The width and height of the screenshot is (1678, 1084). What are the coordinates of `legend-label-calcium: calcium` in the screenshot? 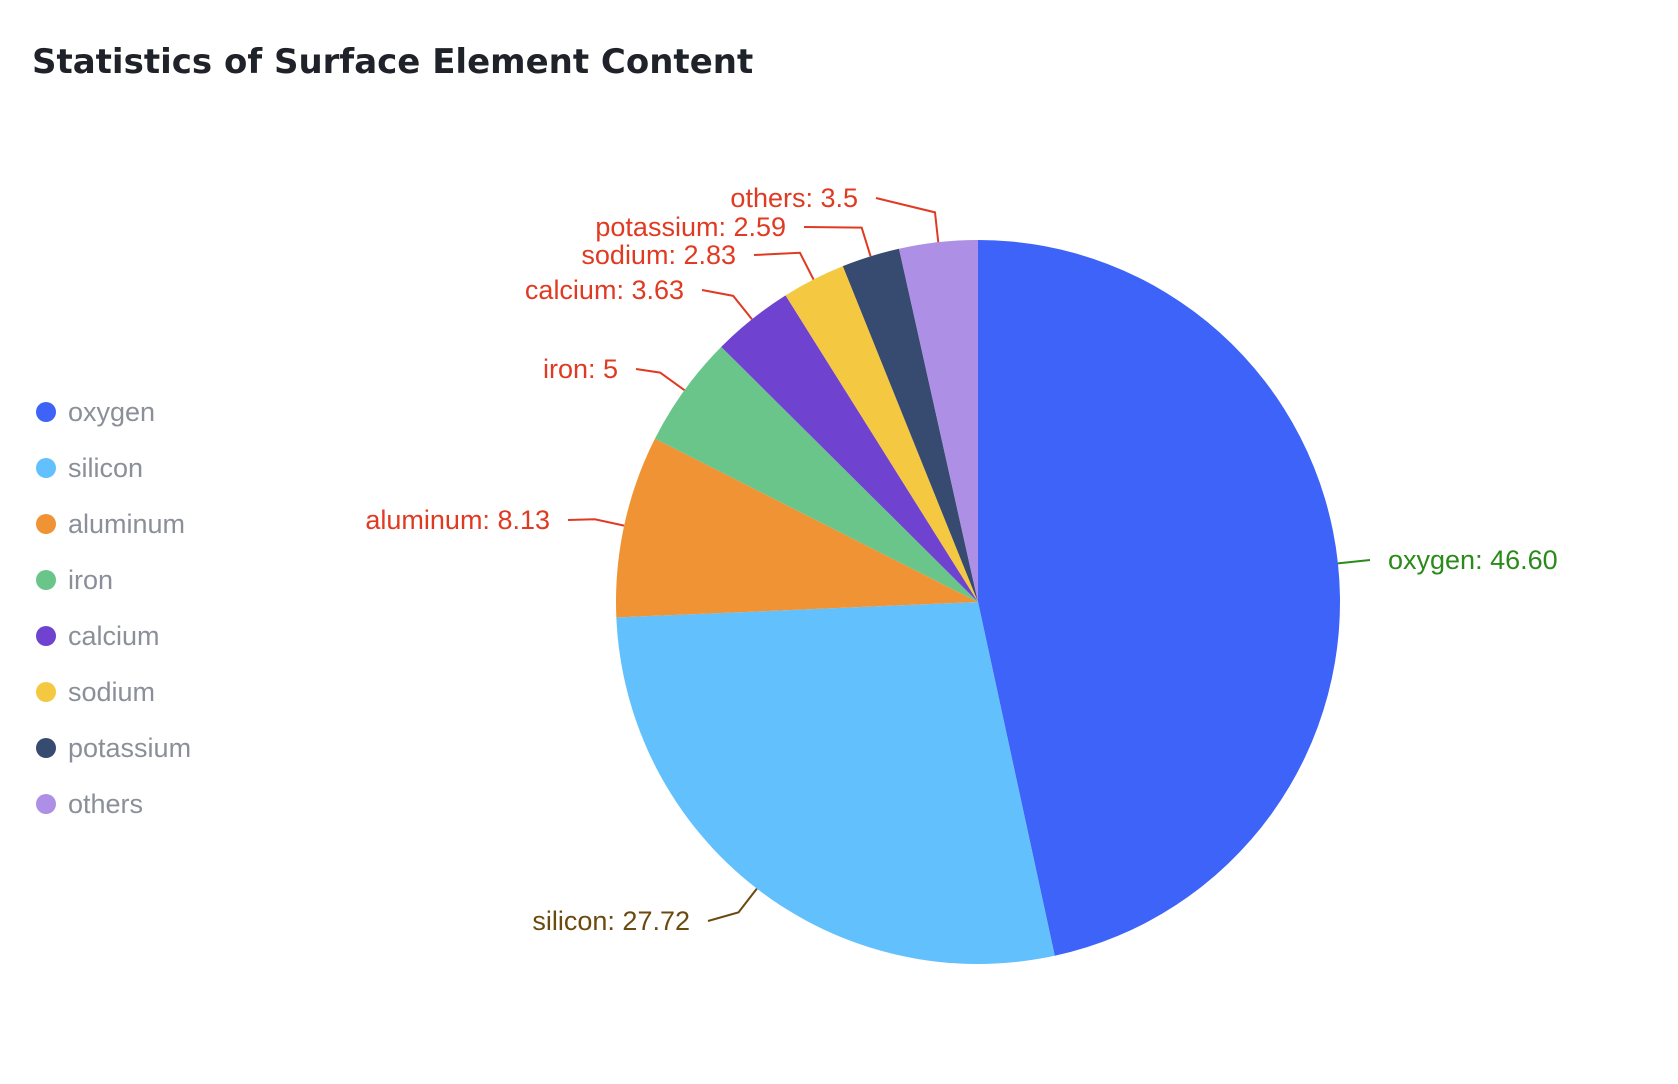 It's located at (114, 635).